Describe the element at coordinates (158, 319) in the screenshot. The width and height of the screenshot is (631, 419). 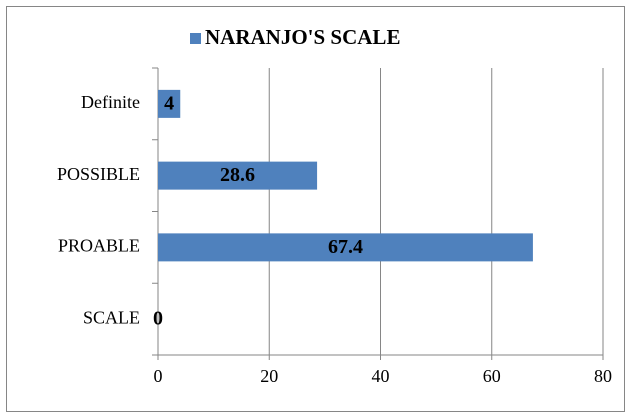
I see `data-label: 0` at that location.